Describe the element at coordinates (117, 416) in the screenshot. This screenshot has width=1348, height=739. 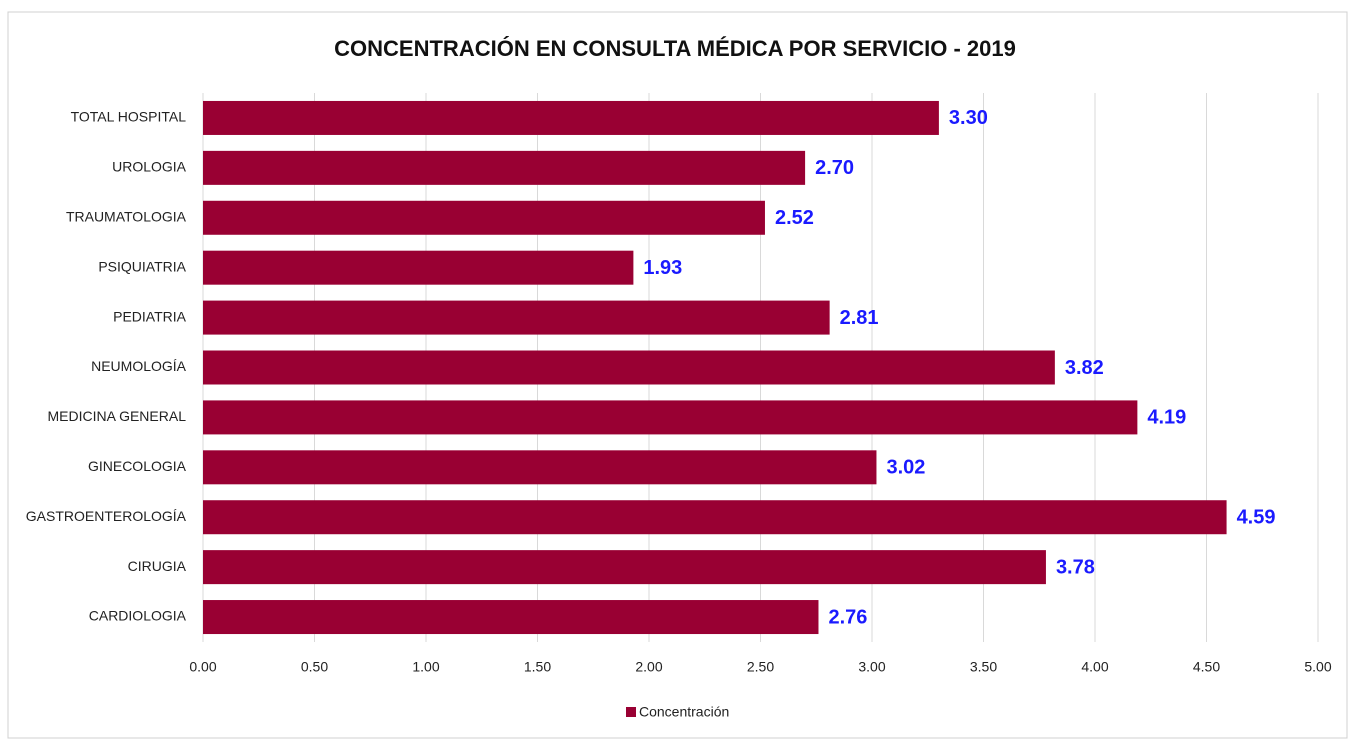
I see `y-tick-label: MEDICINA GENERAL` at that location.